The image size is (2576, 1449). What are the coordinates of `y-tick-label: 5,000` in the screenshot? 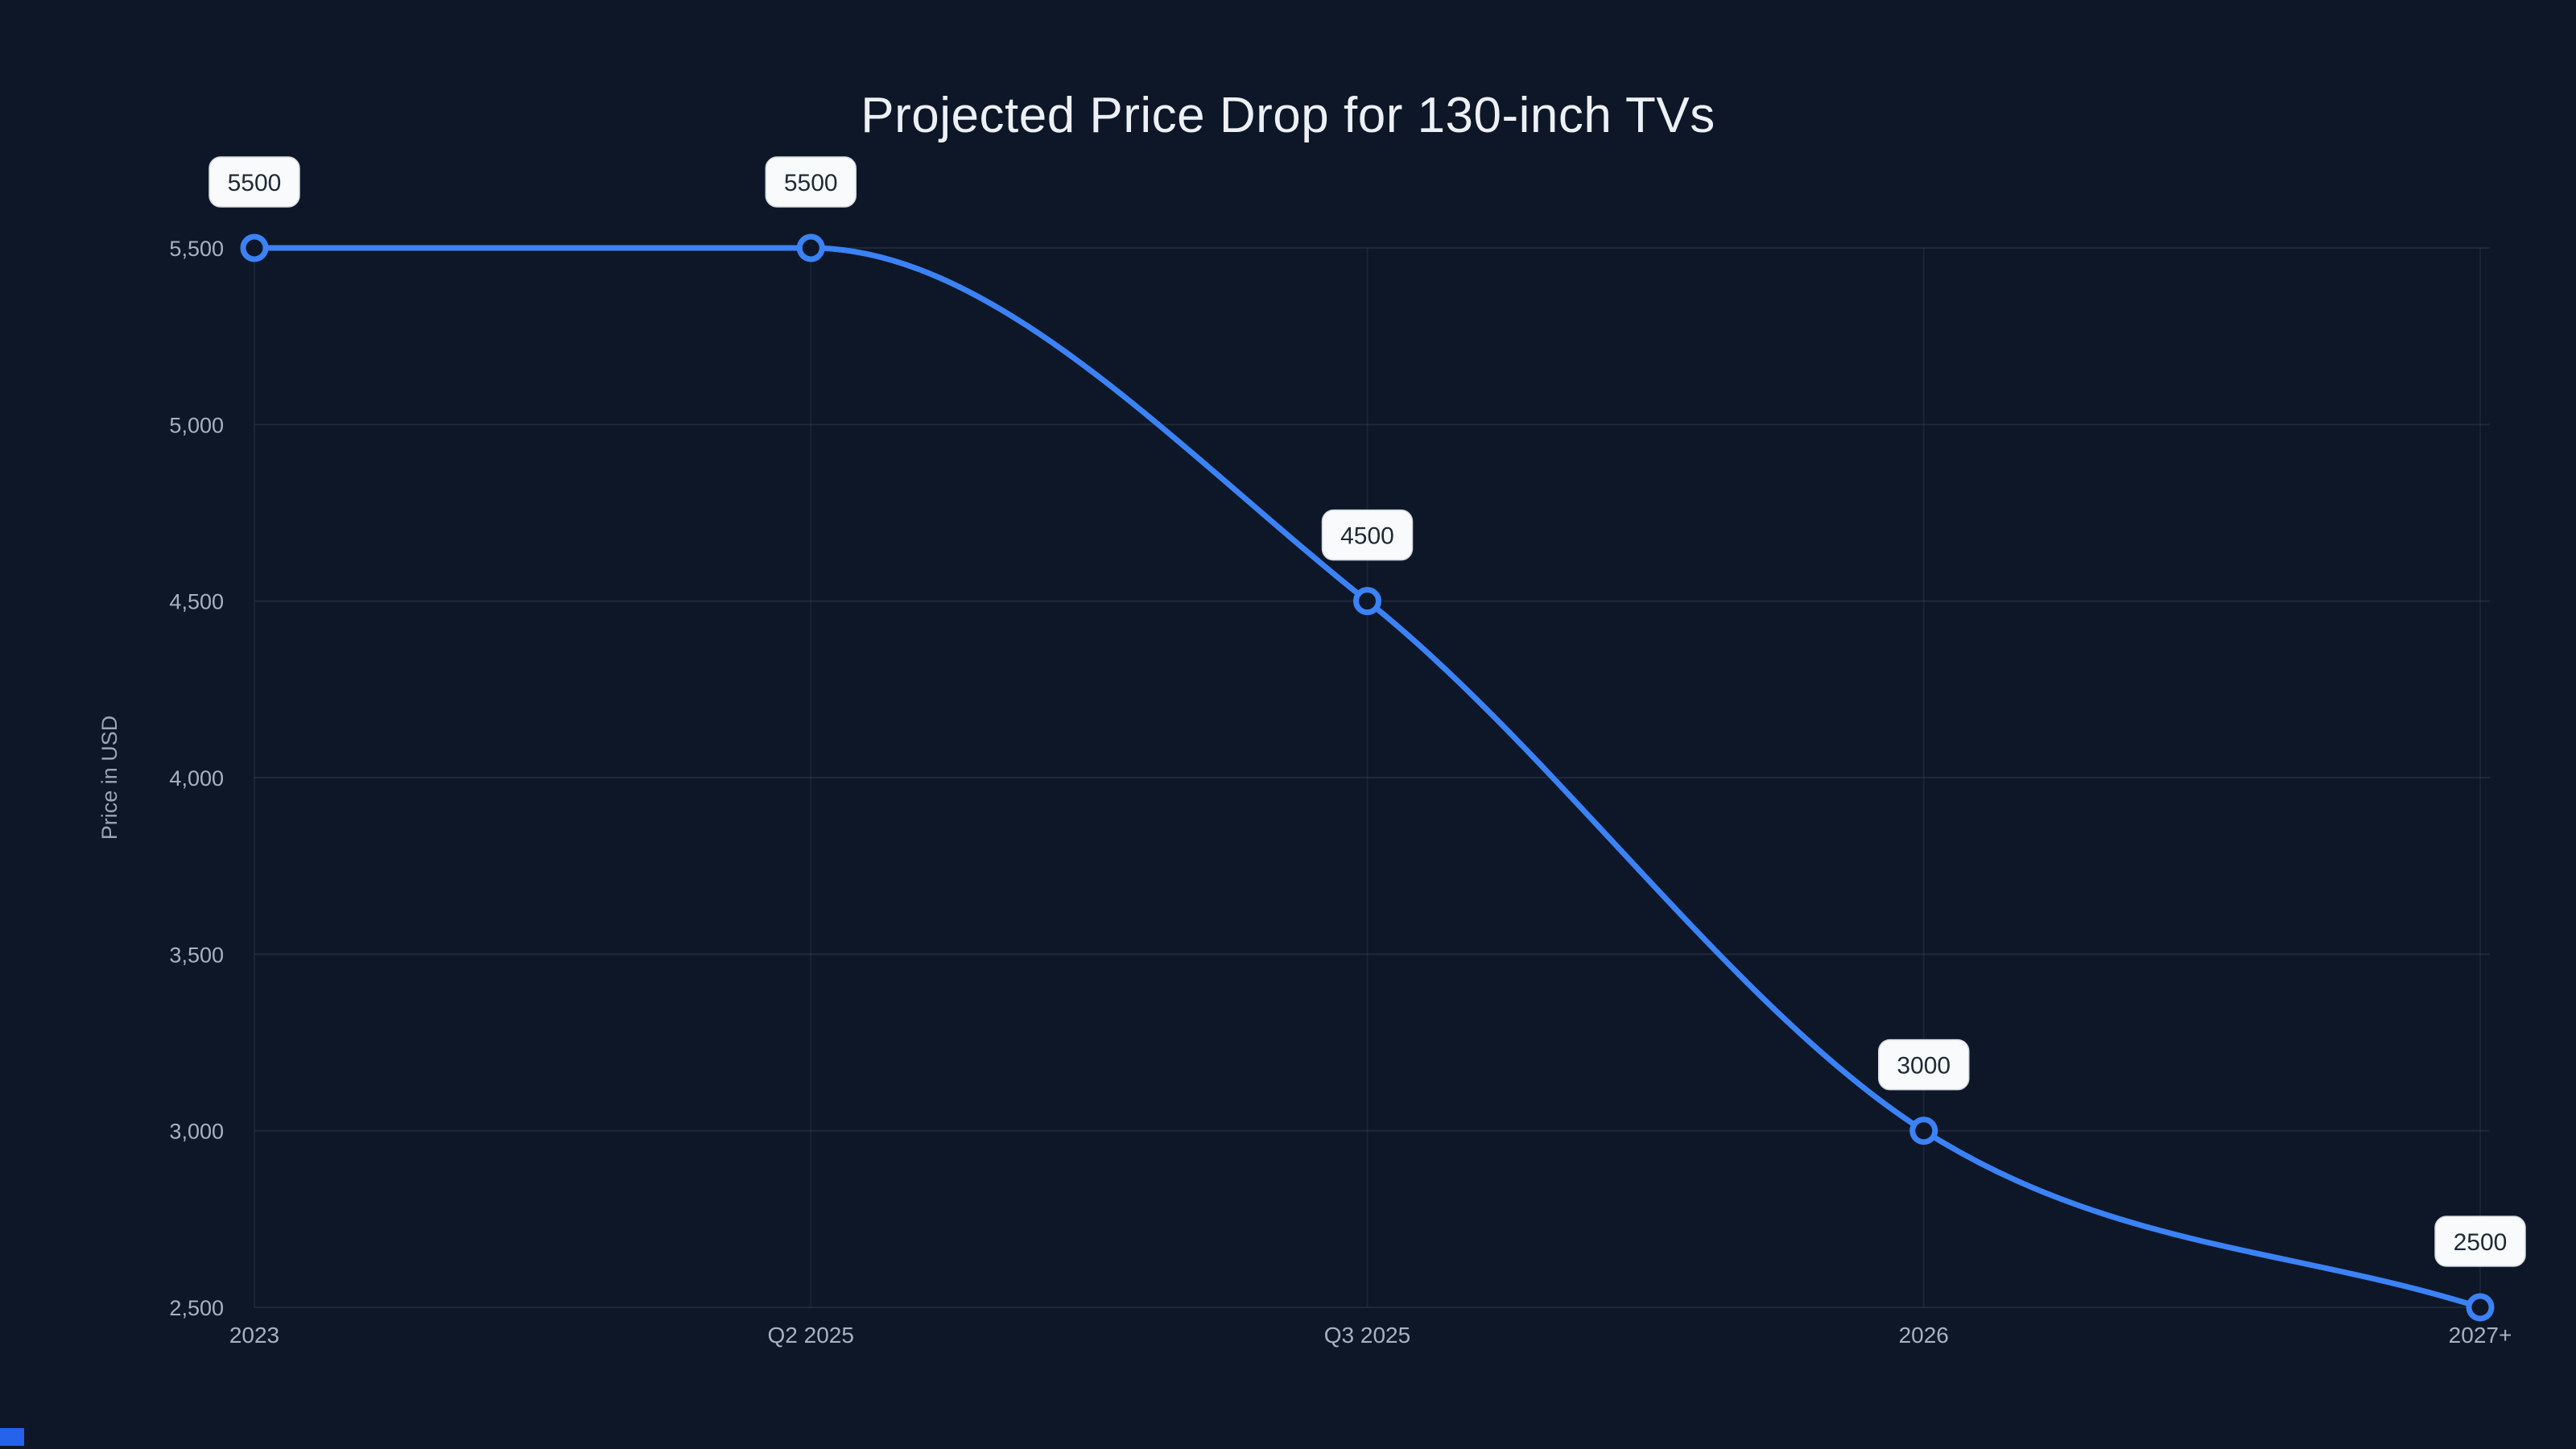 It's located at (196, 425).